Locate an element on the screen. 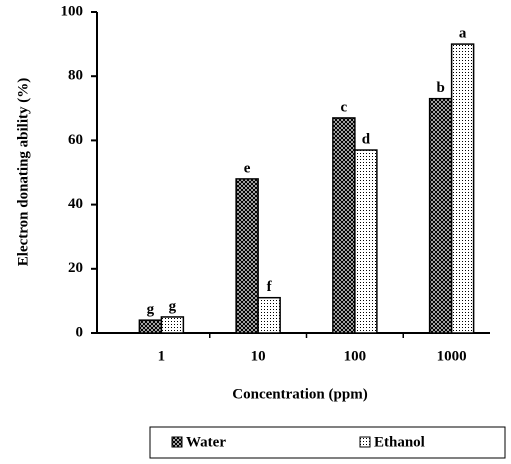 This screenshot has width=511, height=464. y-tick-label: 40 is located at coordinates (75, 204).